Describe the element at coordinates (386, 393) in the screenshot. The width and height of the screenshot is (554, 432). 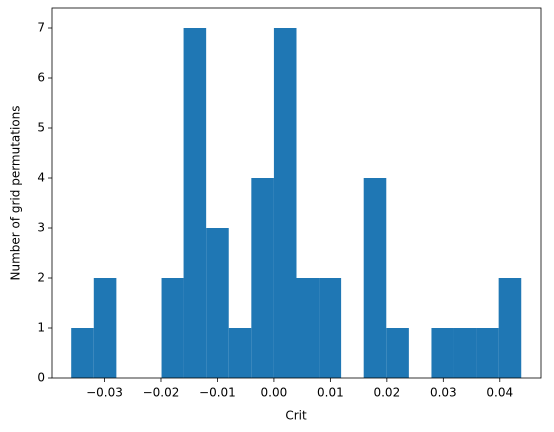
I see `x-tick-label: 0.02` at that location.